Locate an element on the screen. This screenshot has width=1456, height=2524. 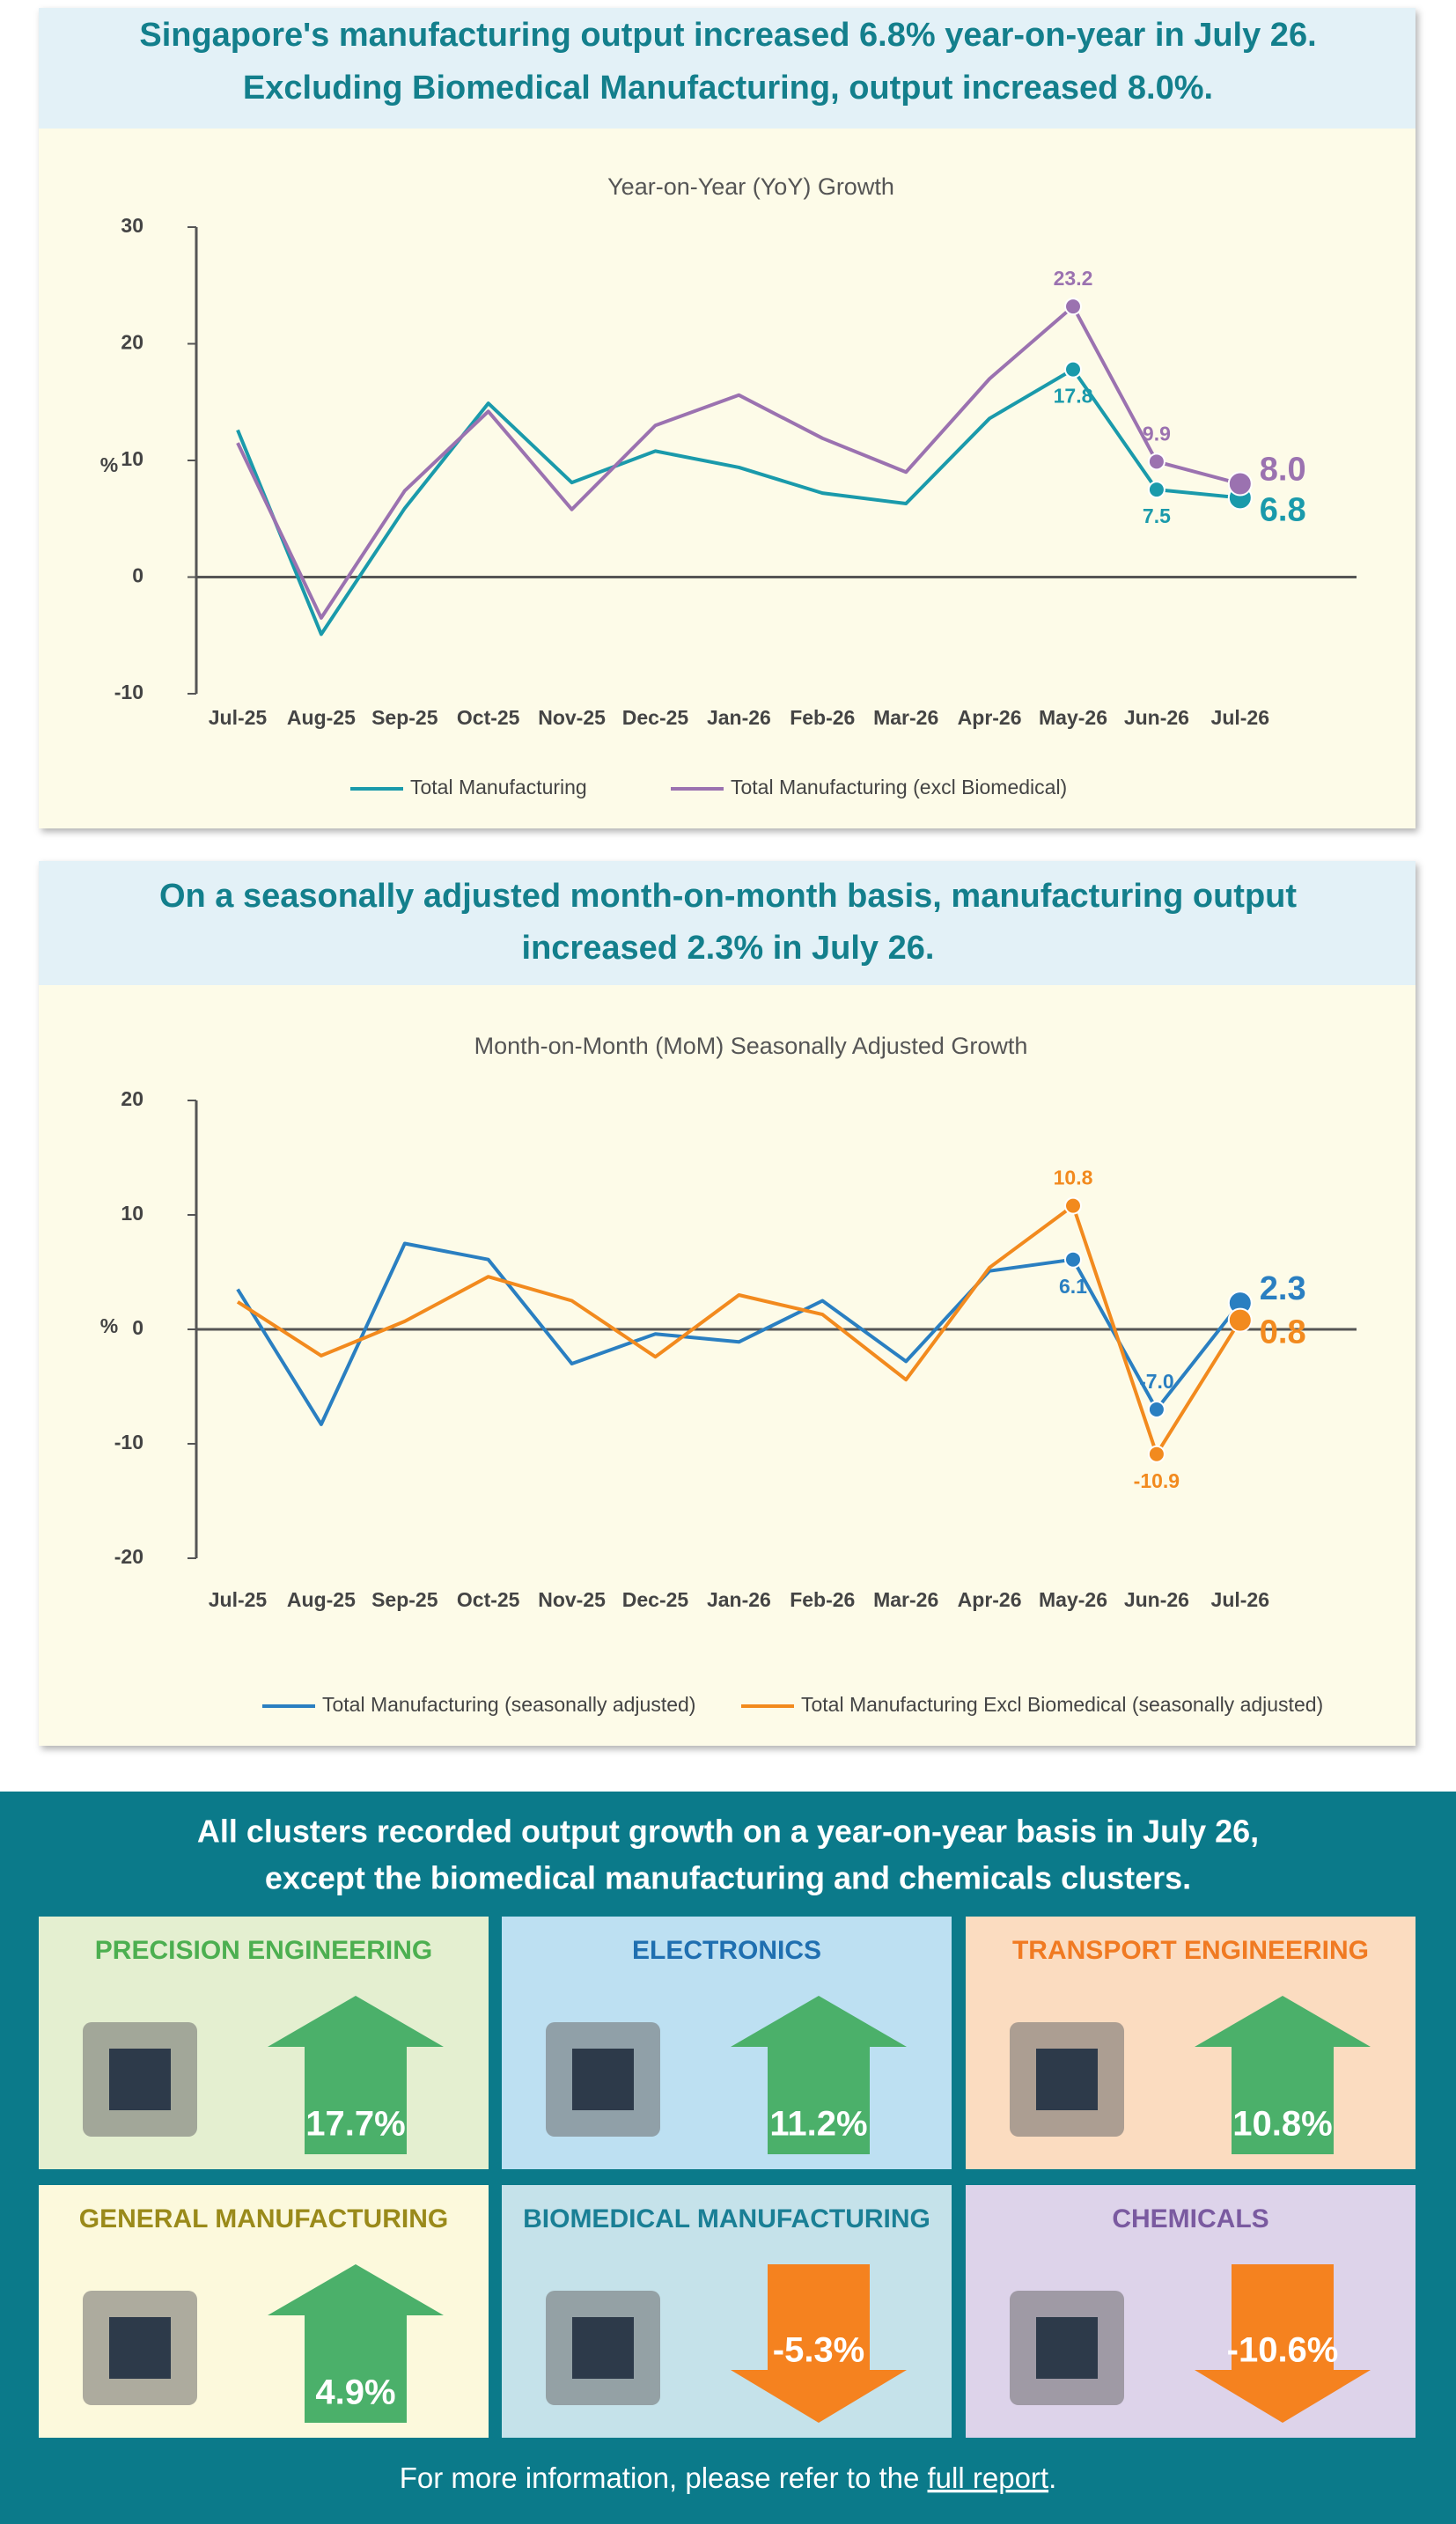
value-label: -10.9 is located at coordinates (1157, 1480).